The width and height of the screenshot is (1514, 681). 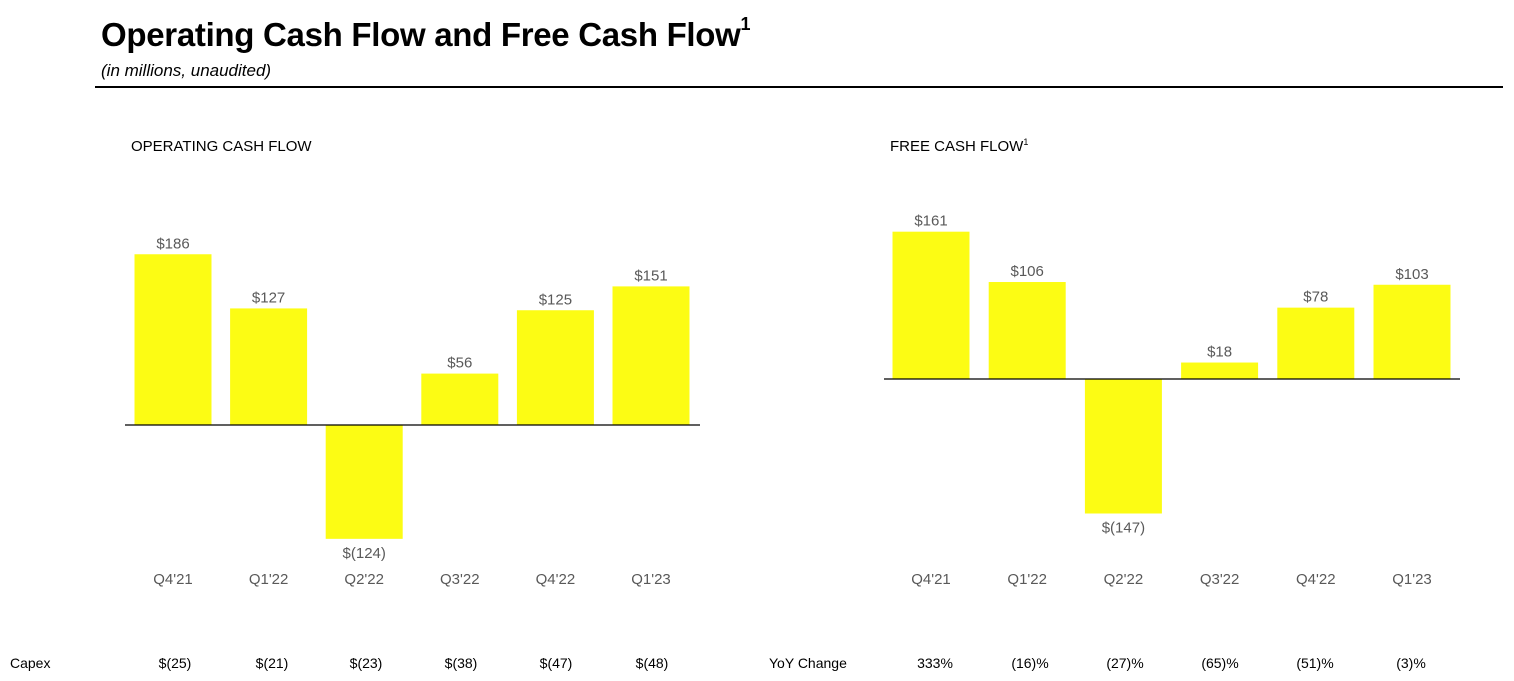 I want to click on fcf-category-label: Q1'22, so click(x=1027, y=579).